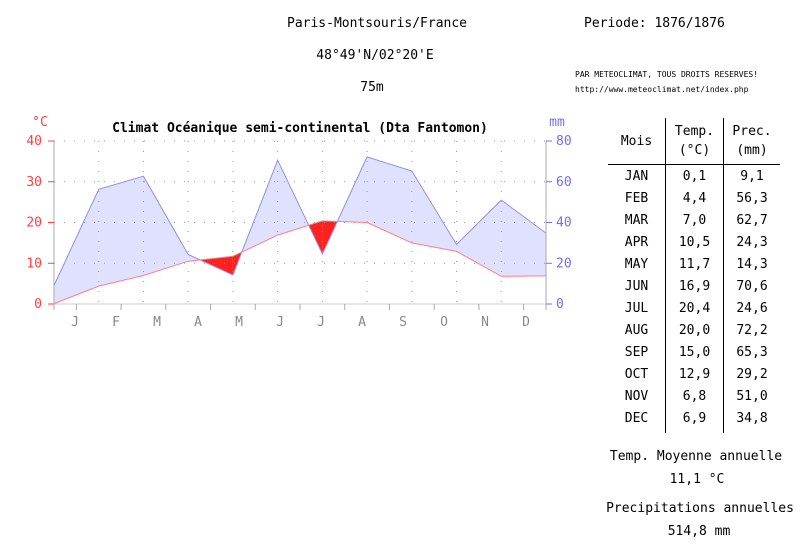 The image size is (800, 557). I want to click on header-temp: Temp. (°C), so click(694, 141).